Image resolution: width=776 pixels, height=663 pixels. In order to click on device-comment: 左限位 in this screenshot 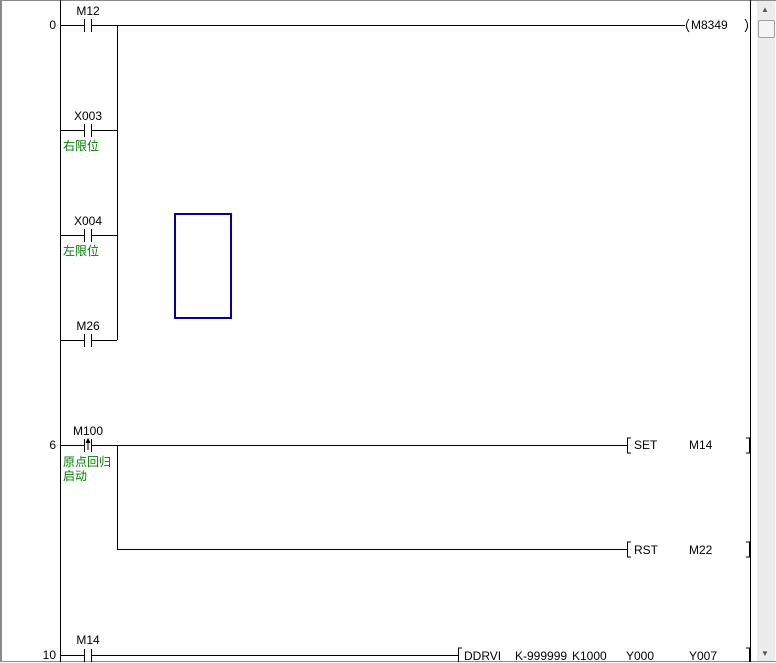, I will do `click(81, 251)`.